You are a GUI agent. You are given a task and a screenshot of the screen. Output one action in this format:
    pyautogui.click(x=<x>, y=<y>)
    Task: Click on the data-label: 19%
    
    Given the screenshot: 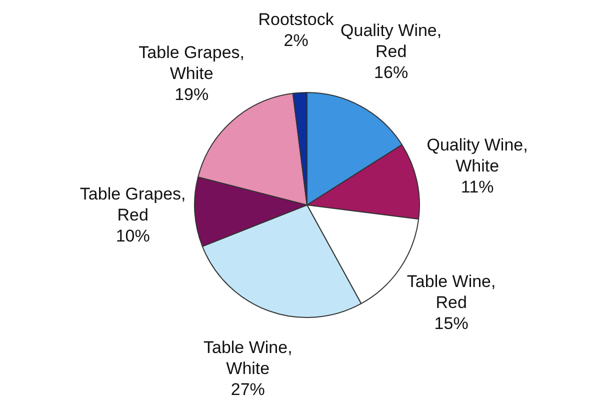 What is the action you would take?
    pyautogui.click(x=191, y=94)
    